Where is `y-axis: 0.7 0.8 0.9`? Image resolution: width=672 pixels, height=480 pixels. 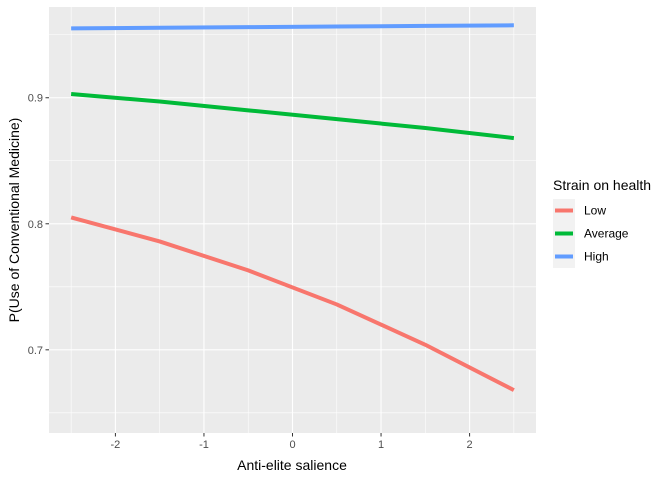 y-axis: 0.7 0.8 0.9 is located at coordinates (38, 225).